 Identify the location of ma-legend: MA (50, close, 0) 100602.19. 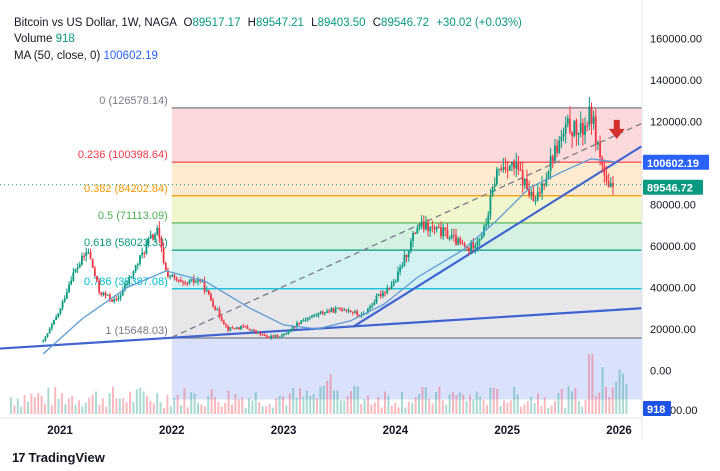
(86, 56).